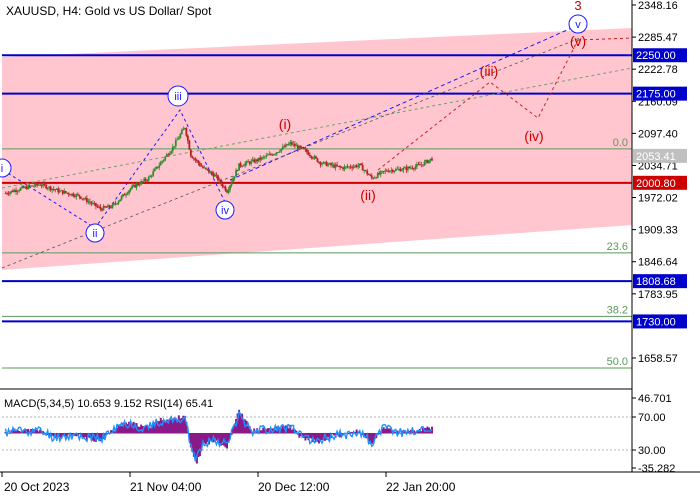  What do you see at coordinates (658, 359) in the screenshot?
I see `price-tick-10: 1658.57` at bounding box center [658, 359].